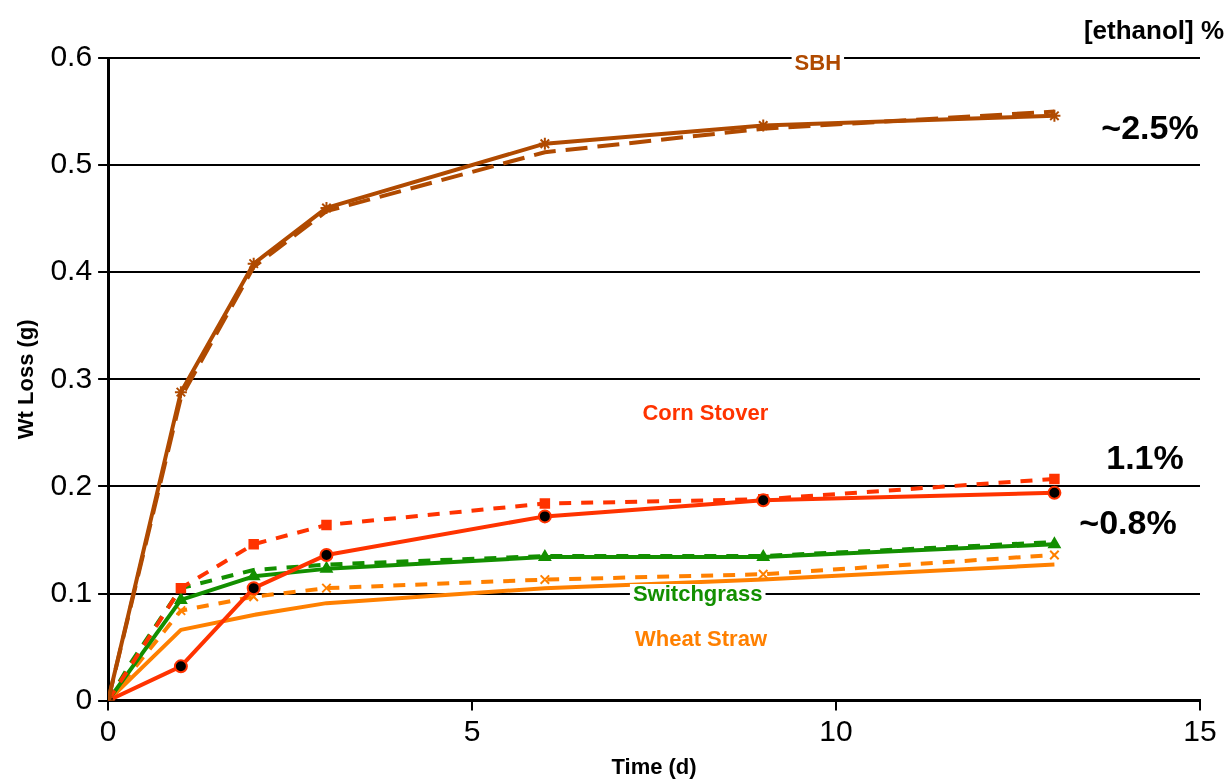 The image size is (1229, 781). Describe the element at coordinates (1145, 457) in the screenshot. I see `annotation: 1.1%` at that location.